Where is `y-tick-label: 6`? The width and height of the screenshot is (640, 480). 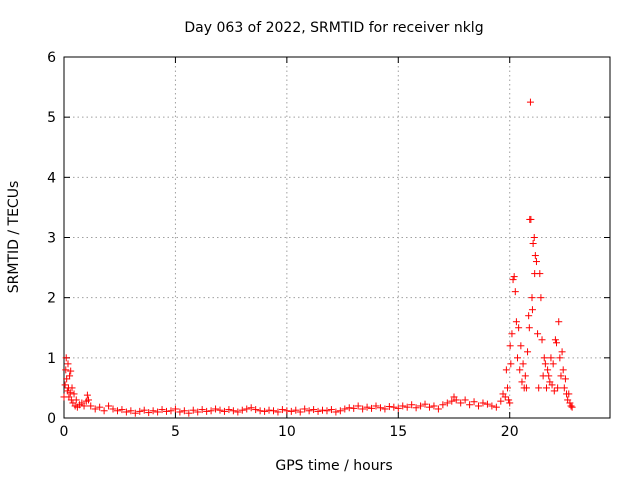 y-tick-label: 6 is located at coordinates (51, 58).